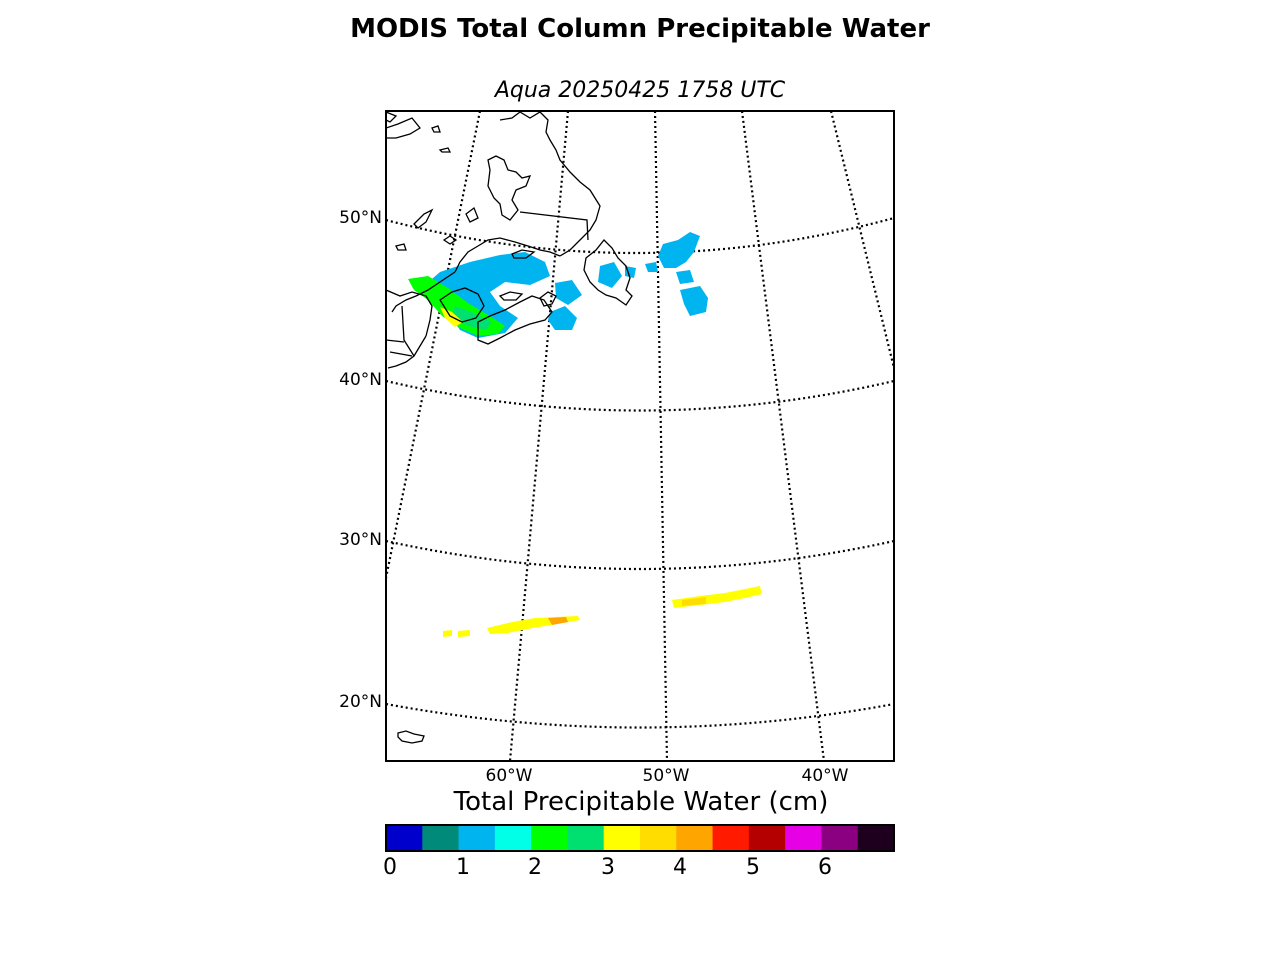 The width and height of the screenshot is (1280, 960). I want to click on coast-labrador-east, so click(550, 184).